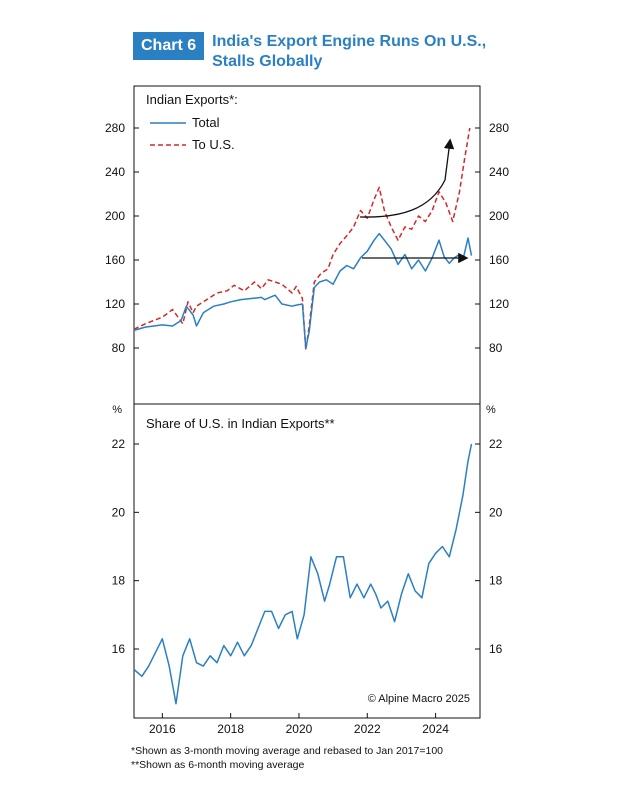 The width and height of the screenshot is (623, 800). I want to click on top-right-tick-label: 80, so click(496, 348).